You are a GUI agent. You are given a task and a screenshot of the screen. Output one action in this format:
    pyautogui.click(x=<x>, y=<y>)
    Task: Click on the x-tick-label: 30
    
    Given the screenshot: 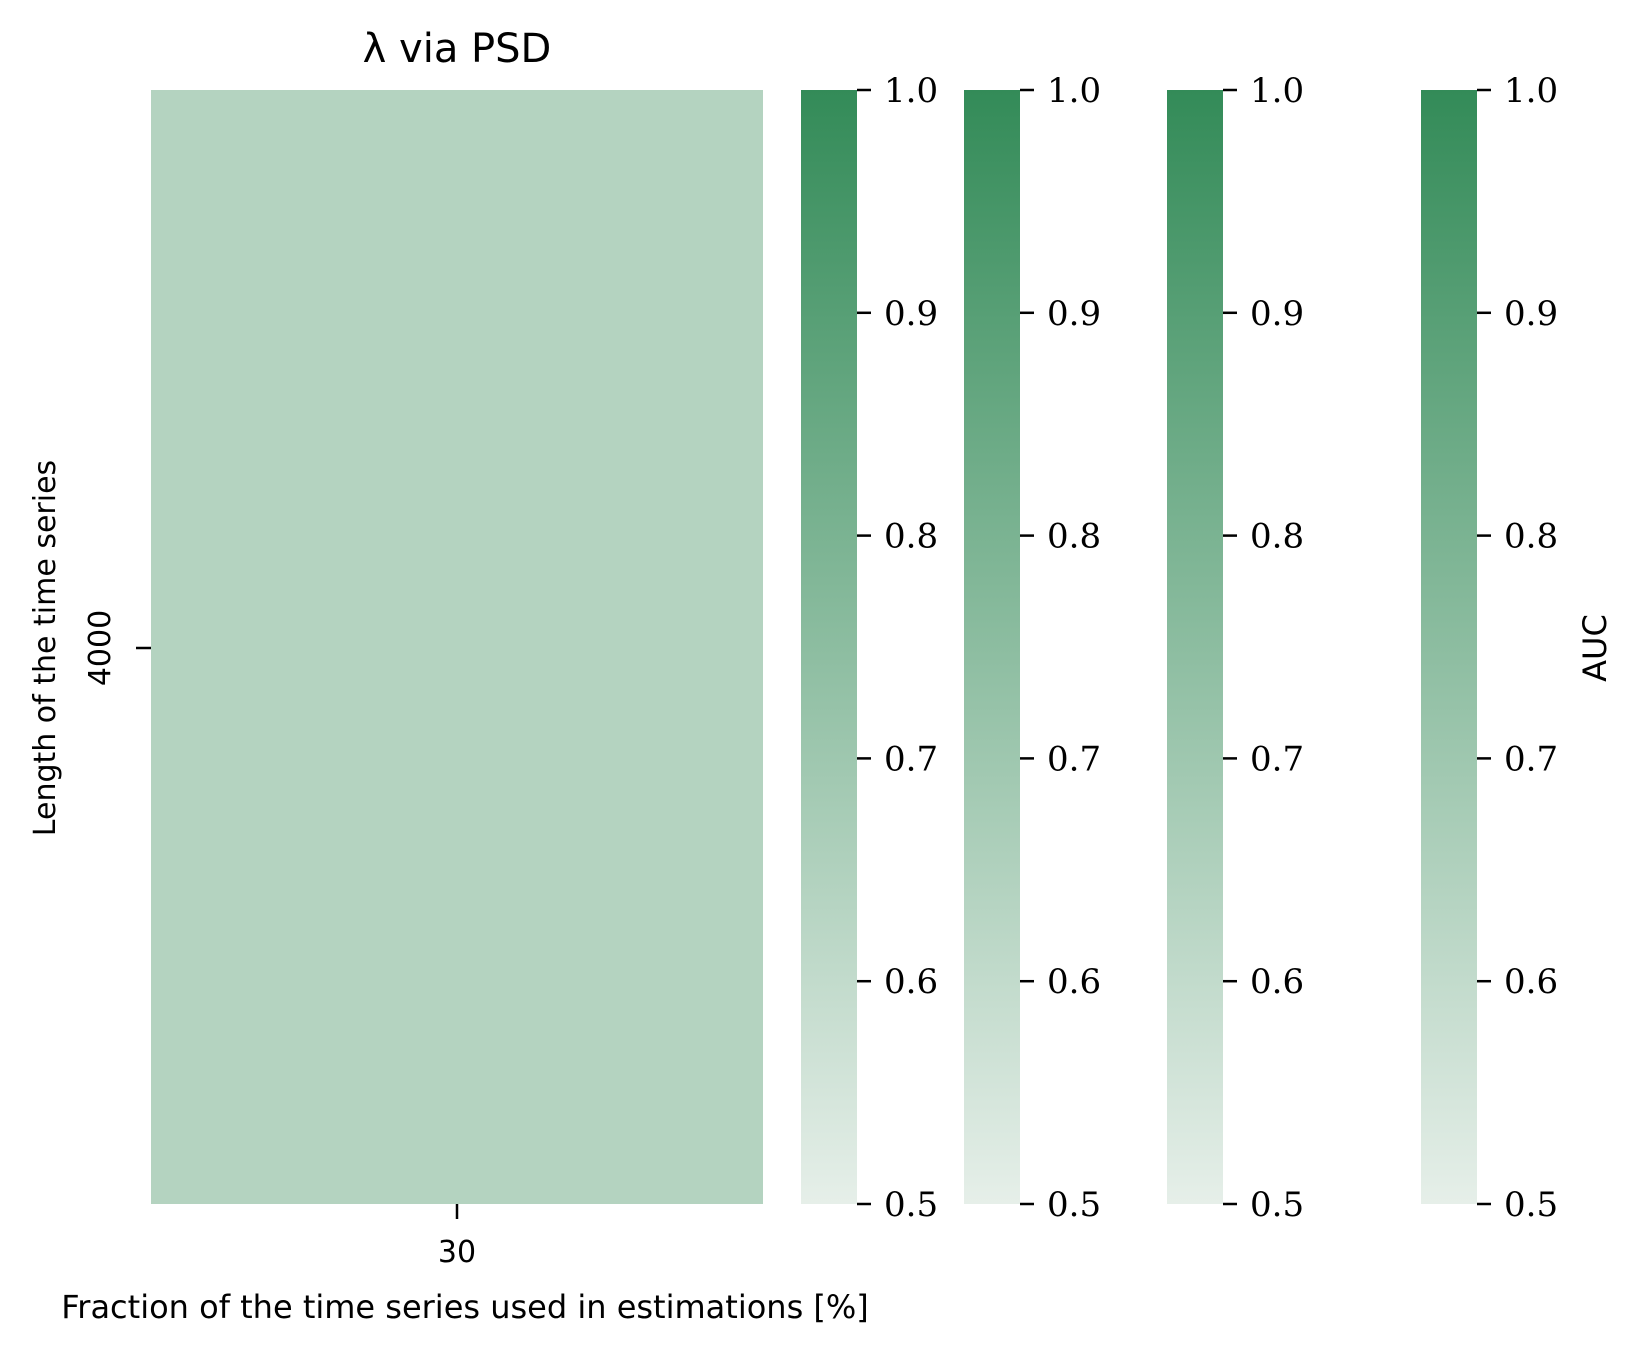 What is the action you would take?
    pyautogui.click(x=457, y=1252)
    